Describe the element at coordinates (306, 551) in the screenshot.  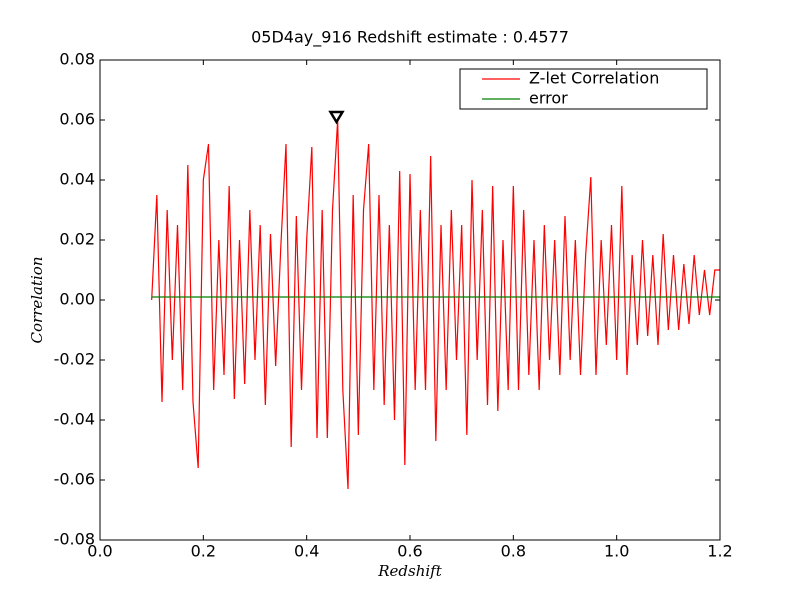
I see `x-tick-label: 0.4` at that location.